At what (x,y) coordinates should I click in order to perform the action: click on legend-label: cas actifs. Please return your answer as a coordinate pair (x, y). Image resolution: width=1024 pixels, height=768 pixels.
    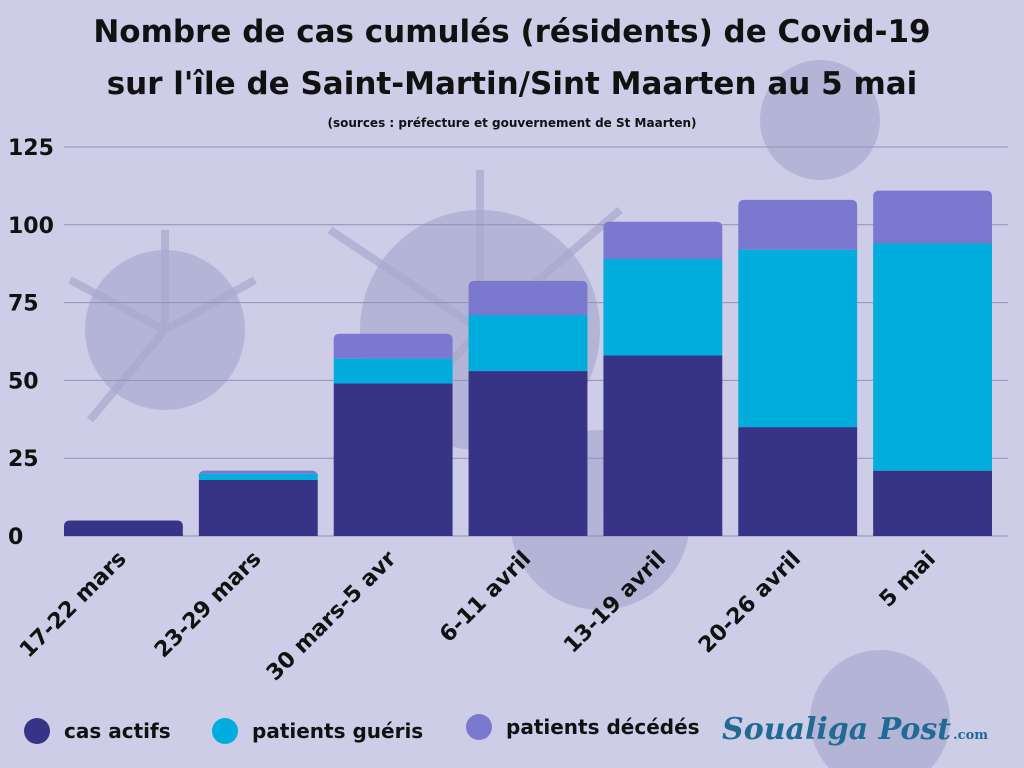
    Looking at the image, I should click on (117, 731).